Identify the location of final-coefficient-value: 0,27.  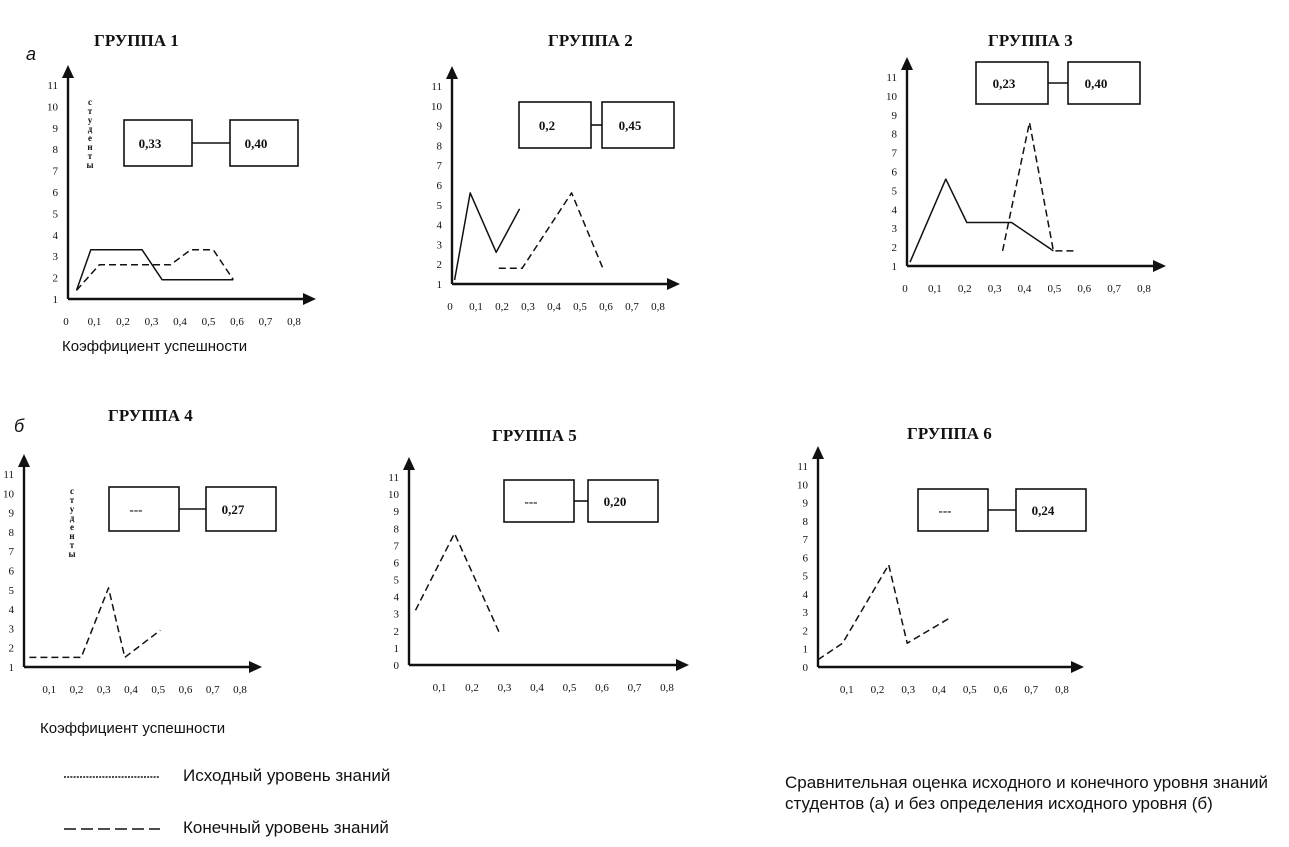
(233, 509).